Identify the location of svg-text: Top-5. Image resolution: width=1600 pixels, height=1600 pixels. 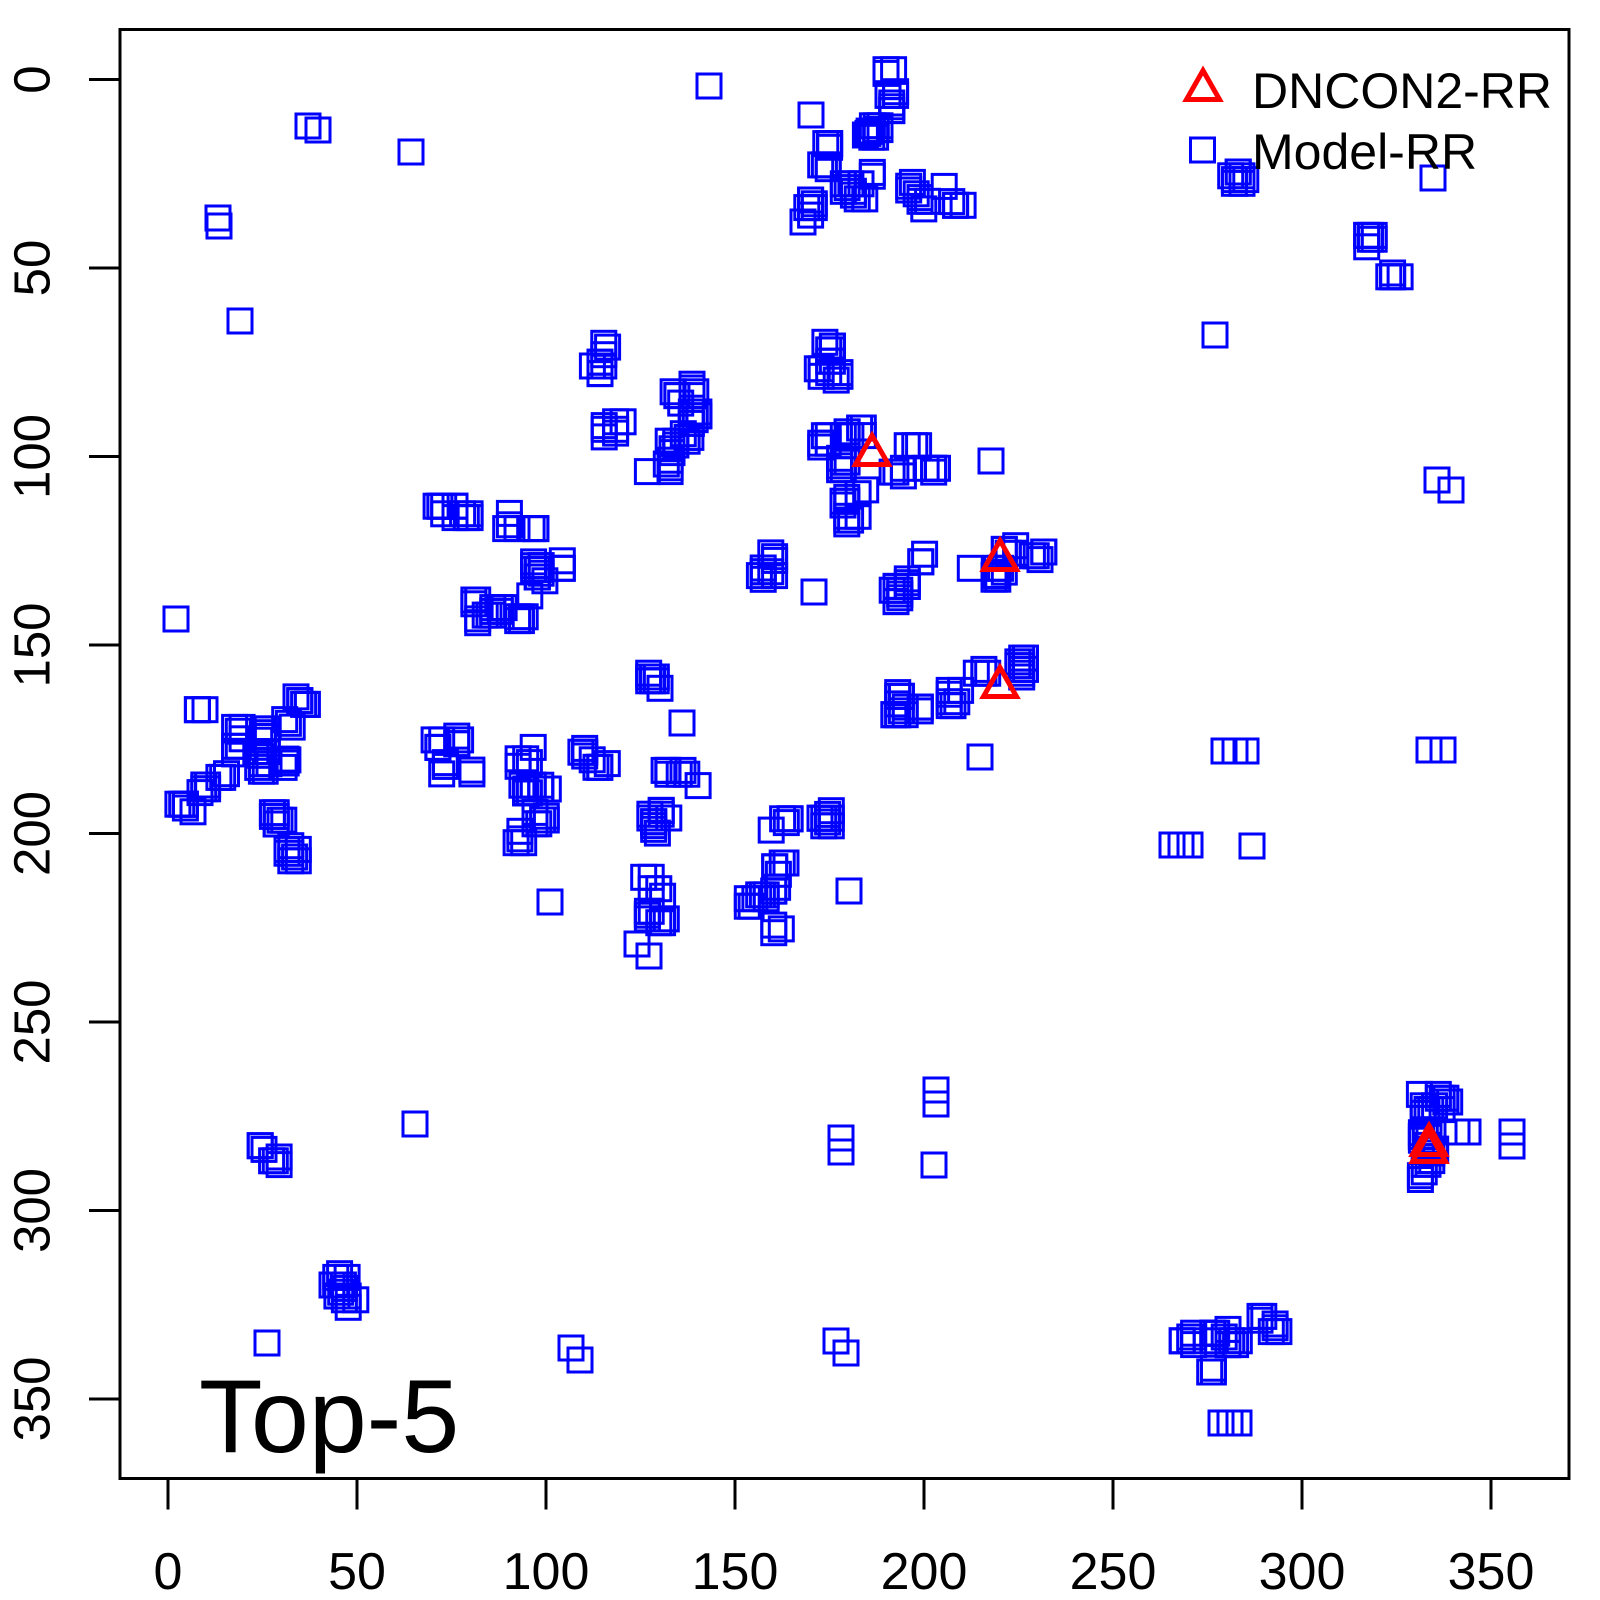
(329, 1417).